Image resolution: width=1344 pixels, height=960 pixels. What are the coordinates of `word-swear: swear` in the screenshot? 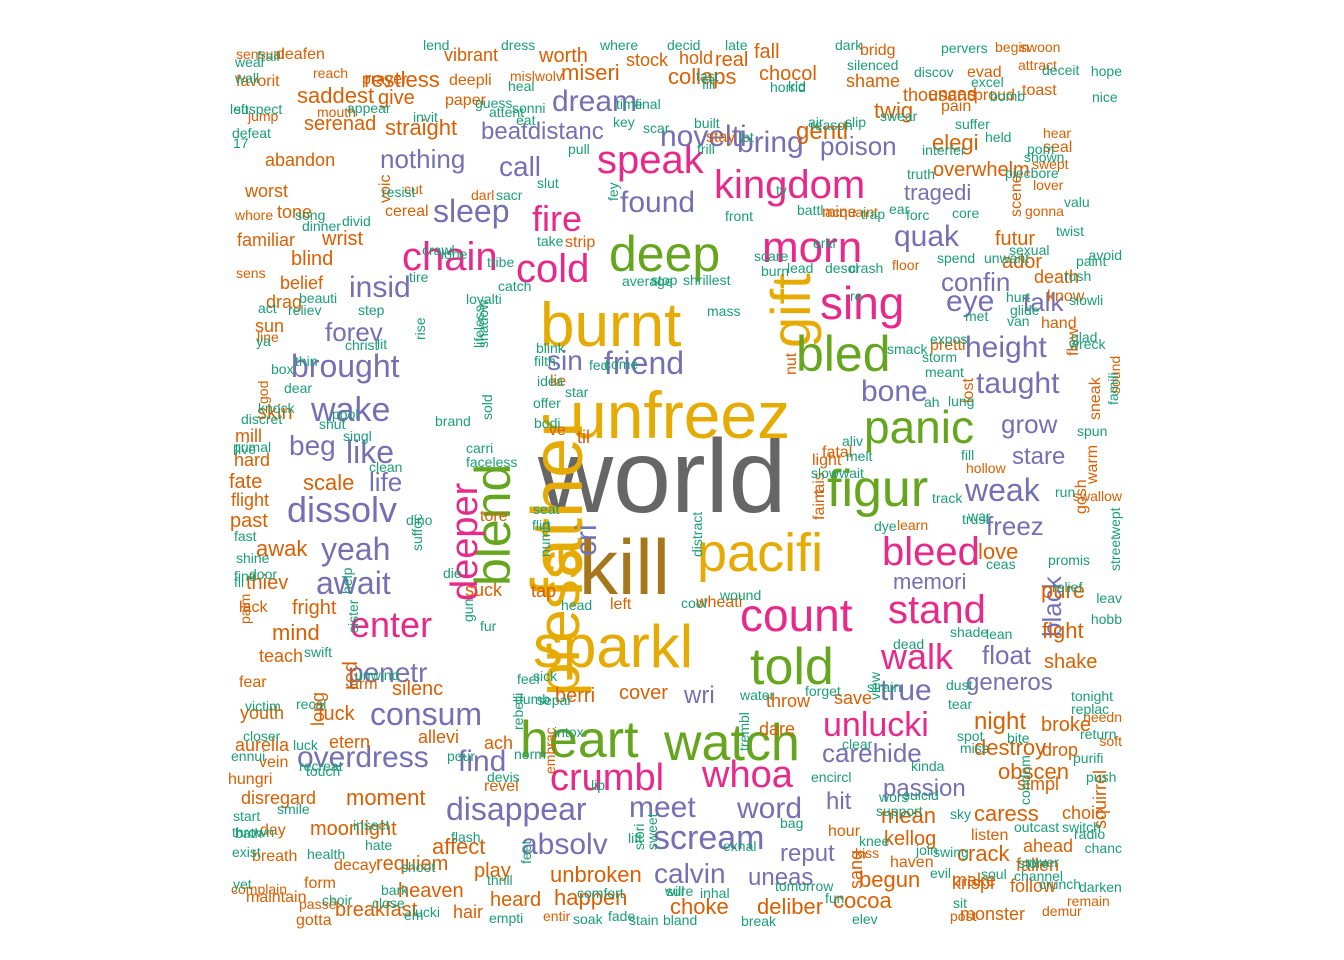 It's located at (899, 115).